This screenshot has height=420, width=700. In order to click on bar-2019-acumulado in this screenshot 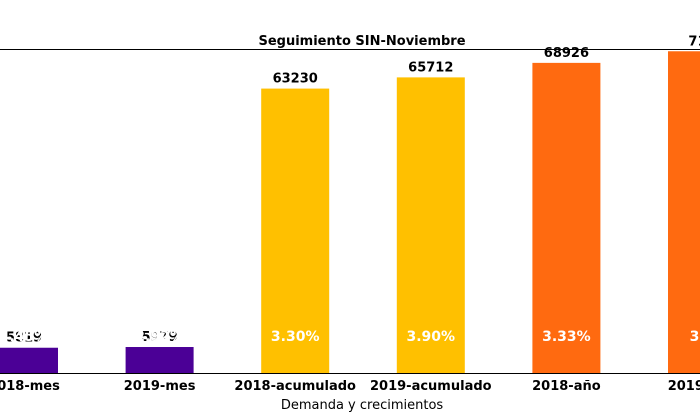, I will do `click(430, 225)`.